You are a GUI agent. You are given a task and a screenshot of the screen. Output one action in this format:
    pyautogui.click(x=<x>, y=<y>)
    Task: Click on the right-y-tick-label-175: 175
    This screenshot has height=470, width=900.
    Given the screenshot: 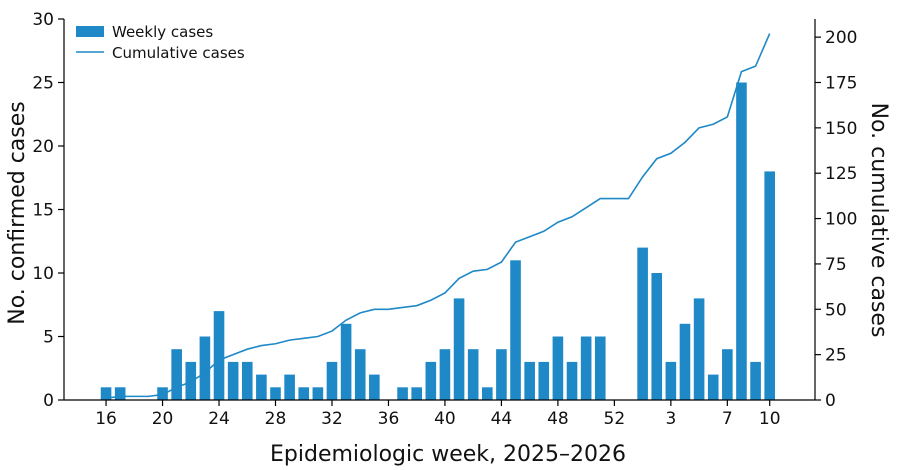 What is the action you would take?
    pyautogui.click(x=841, y=84)
    